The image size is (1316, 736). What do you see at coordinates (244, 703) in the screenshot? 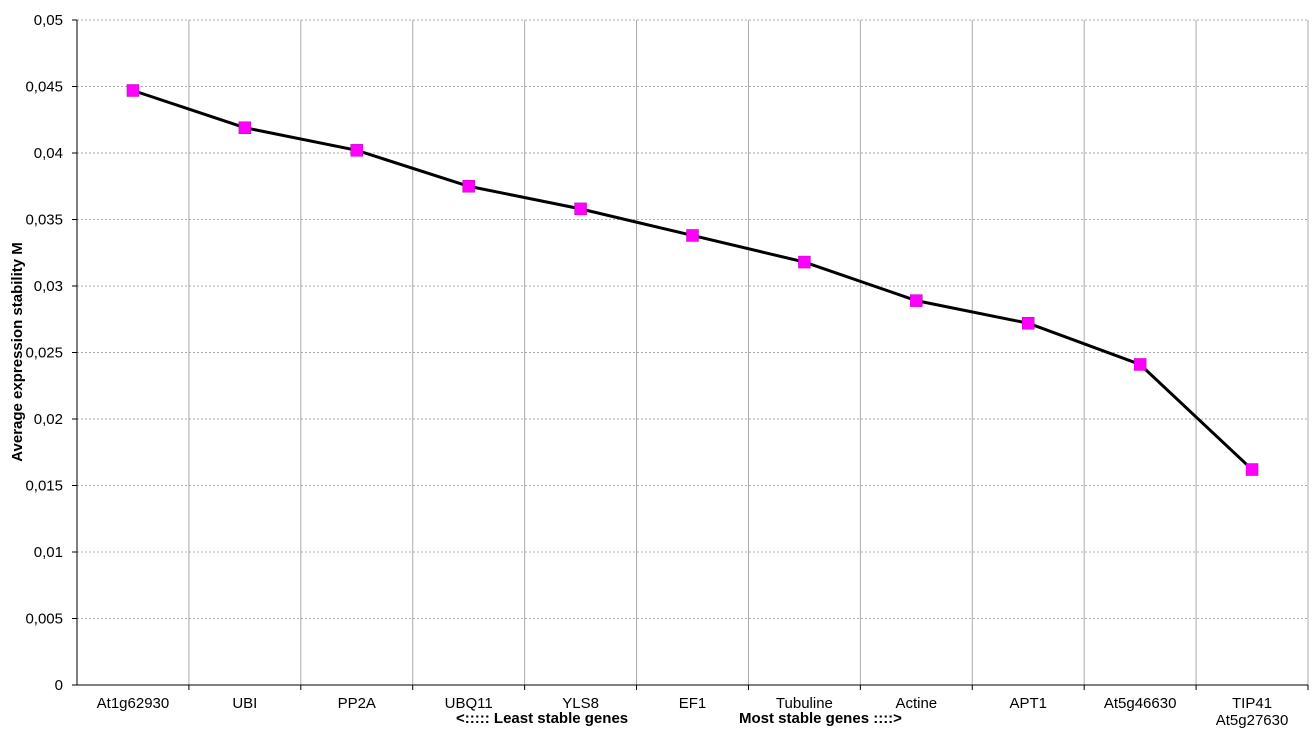
I see `x-tick-label: UBI` at bounding box center [244, 703].